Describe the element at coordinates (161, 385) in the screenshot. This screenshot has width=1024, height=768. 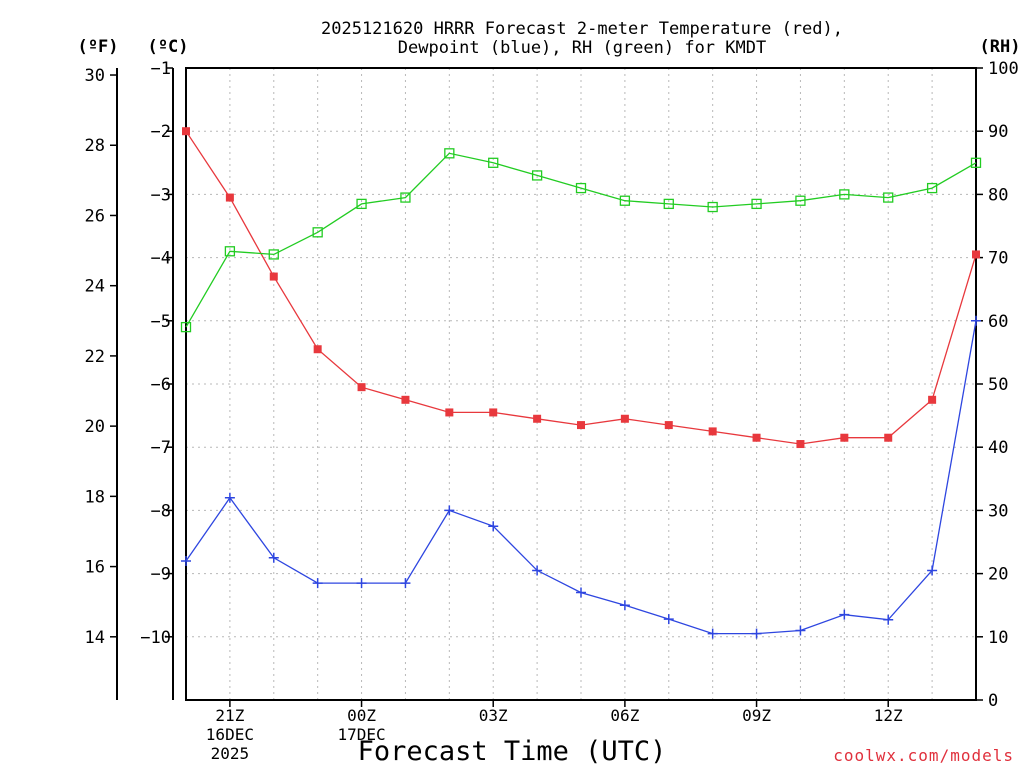
I see `celsius-tick-label: −6` at that location.